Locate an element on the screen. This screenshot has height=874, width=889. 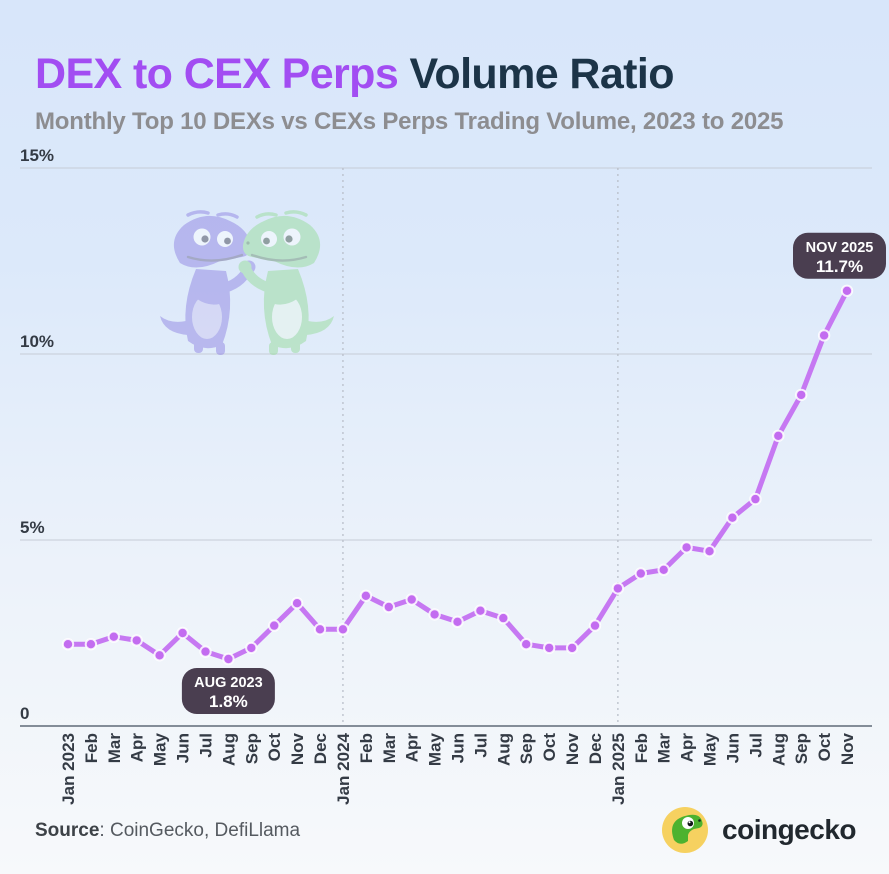
source-attribution: Source: CoinGecko, DefiLlama is located at coordinates (167, 831).